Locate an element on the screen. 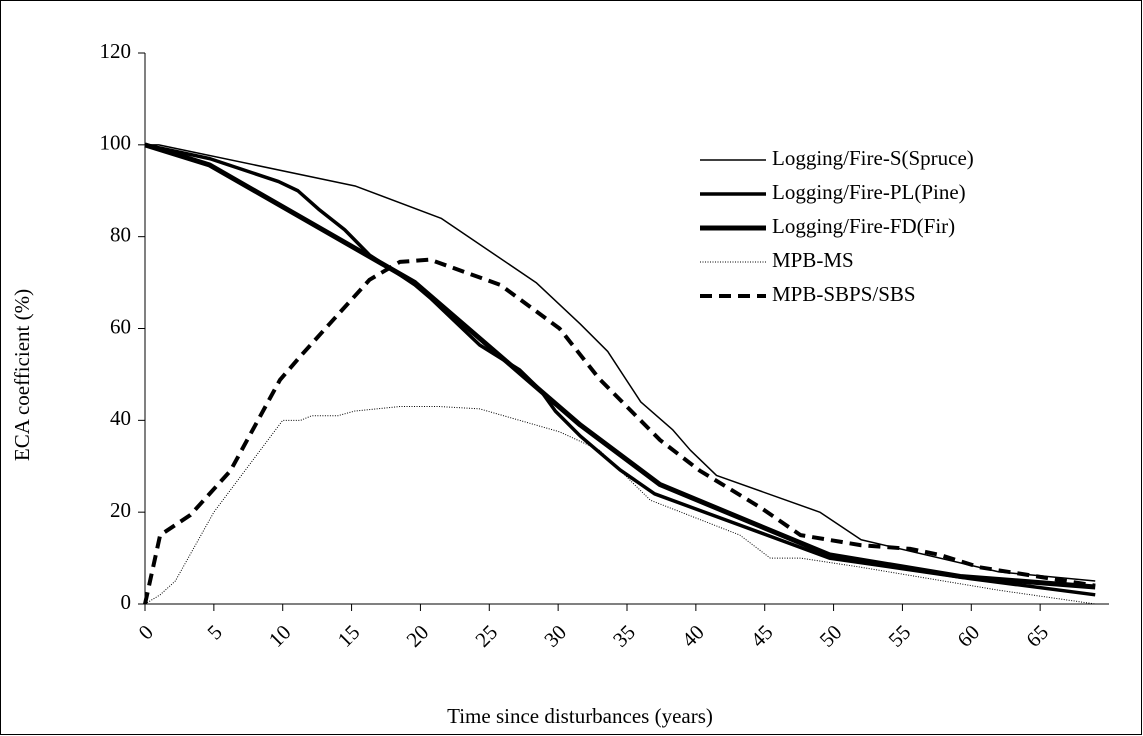 The image size is (1143, 736). y-axis-title: ECA coefficient (%) is located at coordinates (22, 375).